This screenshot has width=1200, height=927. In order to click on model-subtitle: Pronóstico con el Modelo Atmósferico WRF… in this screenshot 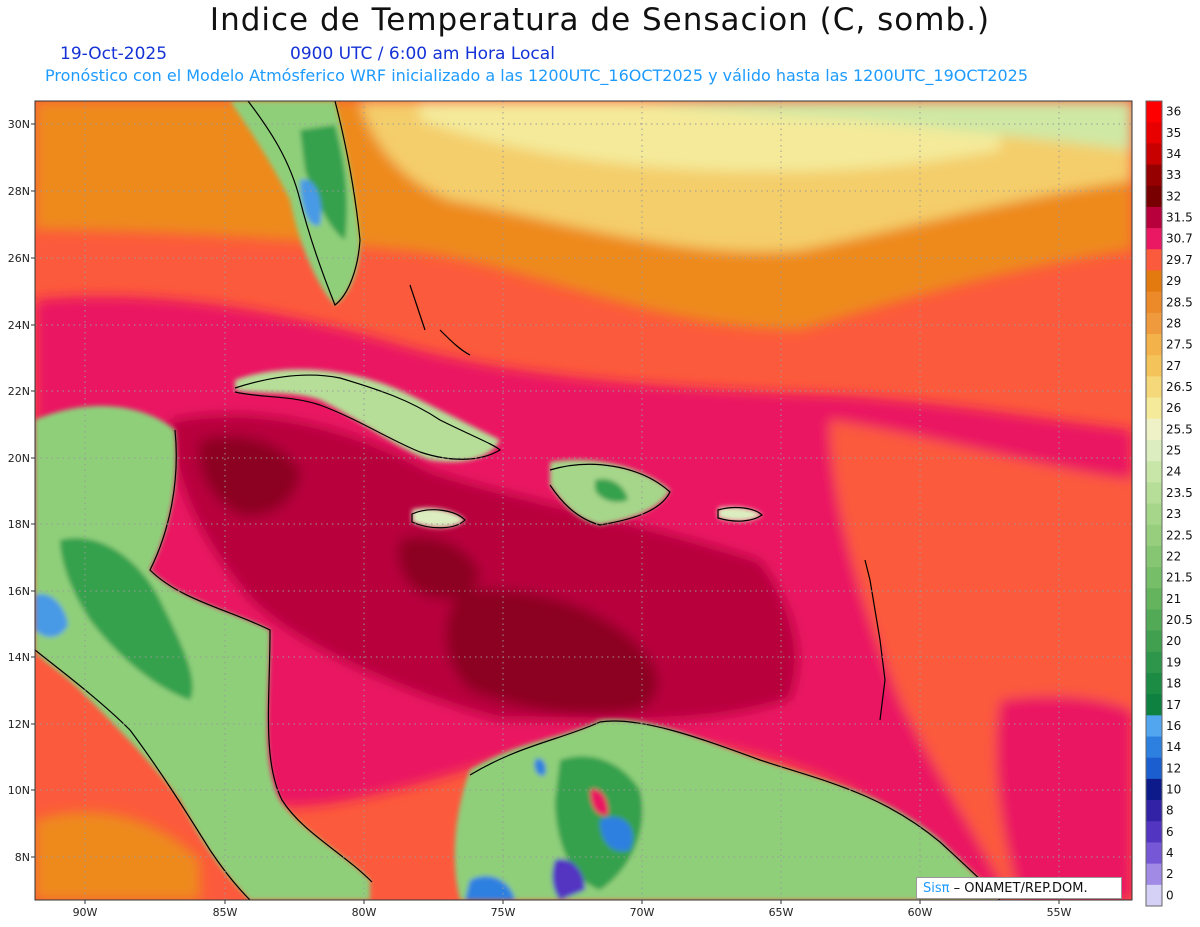, I will do `click(537, 75)`.